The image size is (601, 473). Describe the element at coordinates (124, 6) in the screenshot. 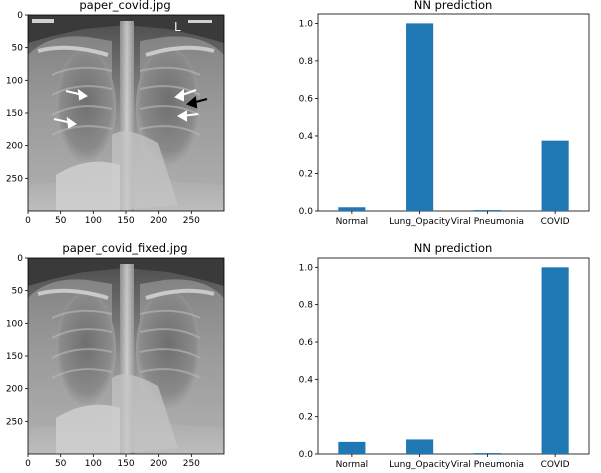

I see `xray-title: paper_covid.jpg` at that location.